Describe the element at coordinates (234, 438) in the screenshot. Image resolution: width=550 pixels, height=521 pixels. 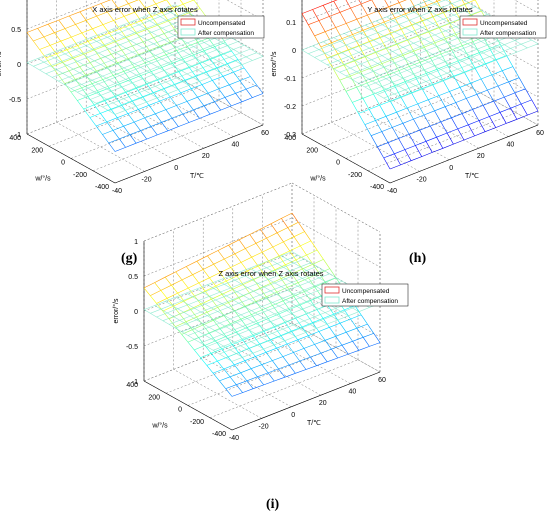
I see `T-tick-label: -40` at that location.